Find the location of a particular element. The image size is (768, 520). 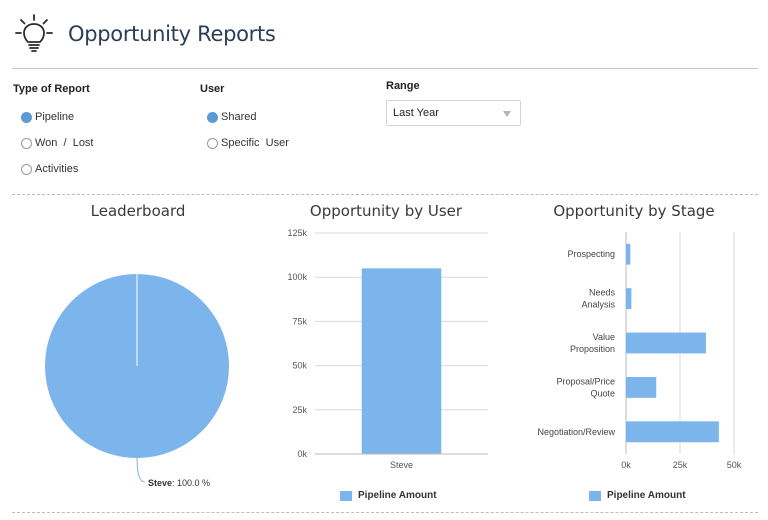

radio-pipeline: Pipeline is located at coordinates (47, 117).